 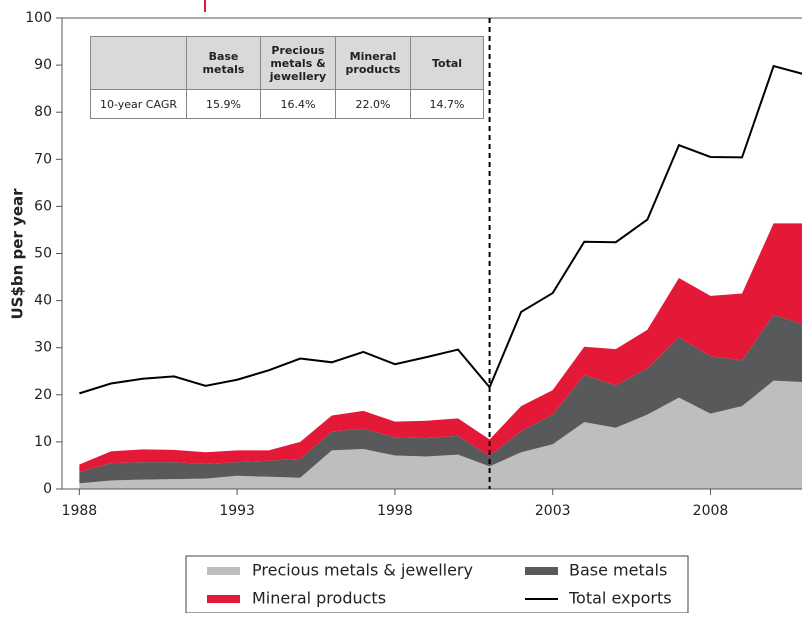 I want to click on x-tick-label: 2003, so click(x=553, y=511).